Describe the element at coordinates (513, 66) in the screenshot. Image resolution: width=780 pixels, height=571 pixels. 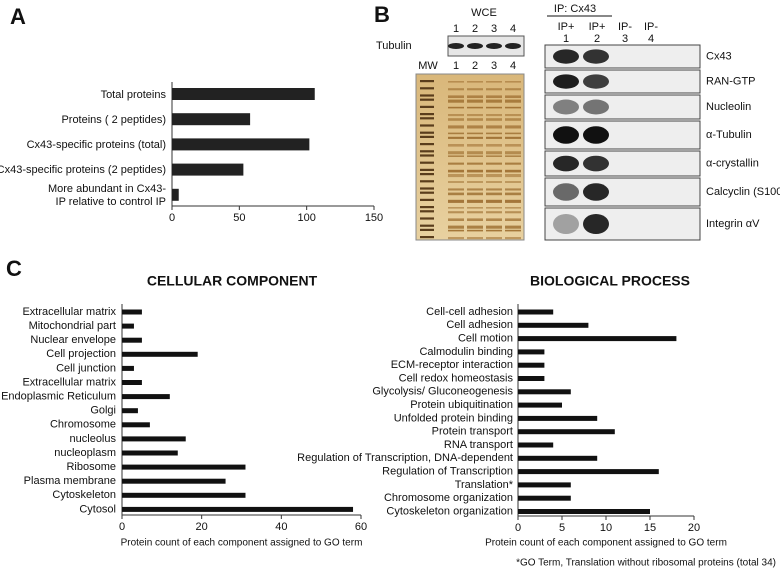
I see `blot-label: 4` at that location.